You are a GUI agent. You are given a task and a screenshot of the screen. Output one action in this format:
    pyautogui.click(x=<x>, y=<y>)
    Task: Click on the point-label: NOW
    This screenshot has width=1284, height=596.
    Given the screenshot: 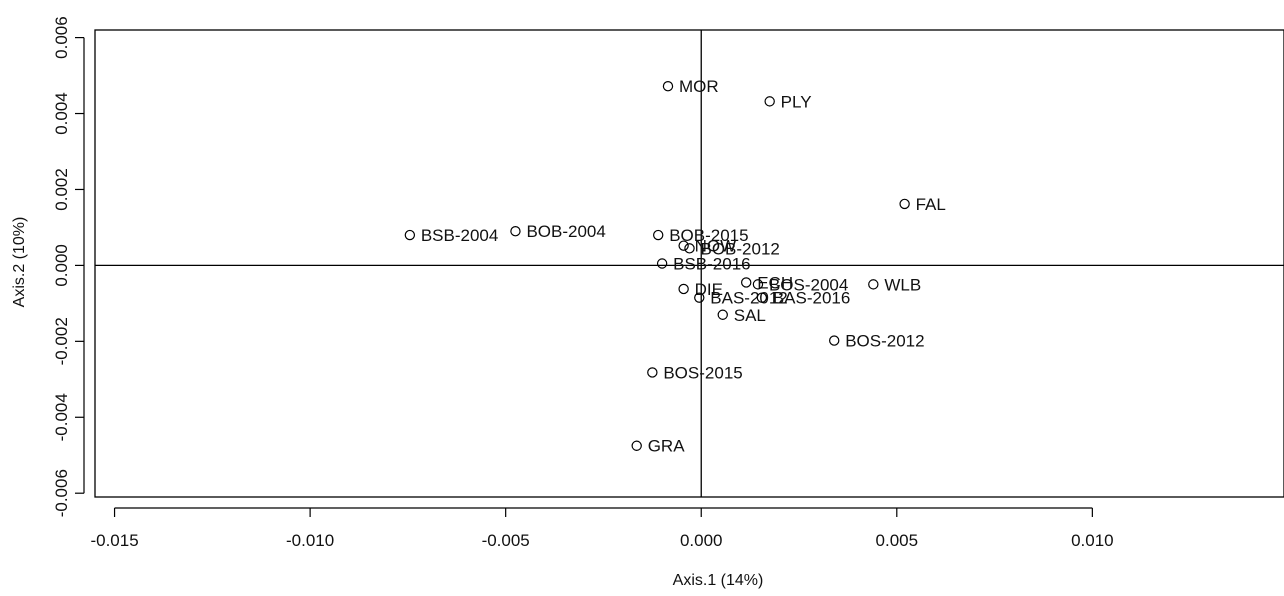 What is the action you would take?
    pyautogui.click(x=716, y=246)
    